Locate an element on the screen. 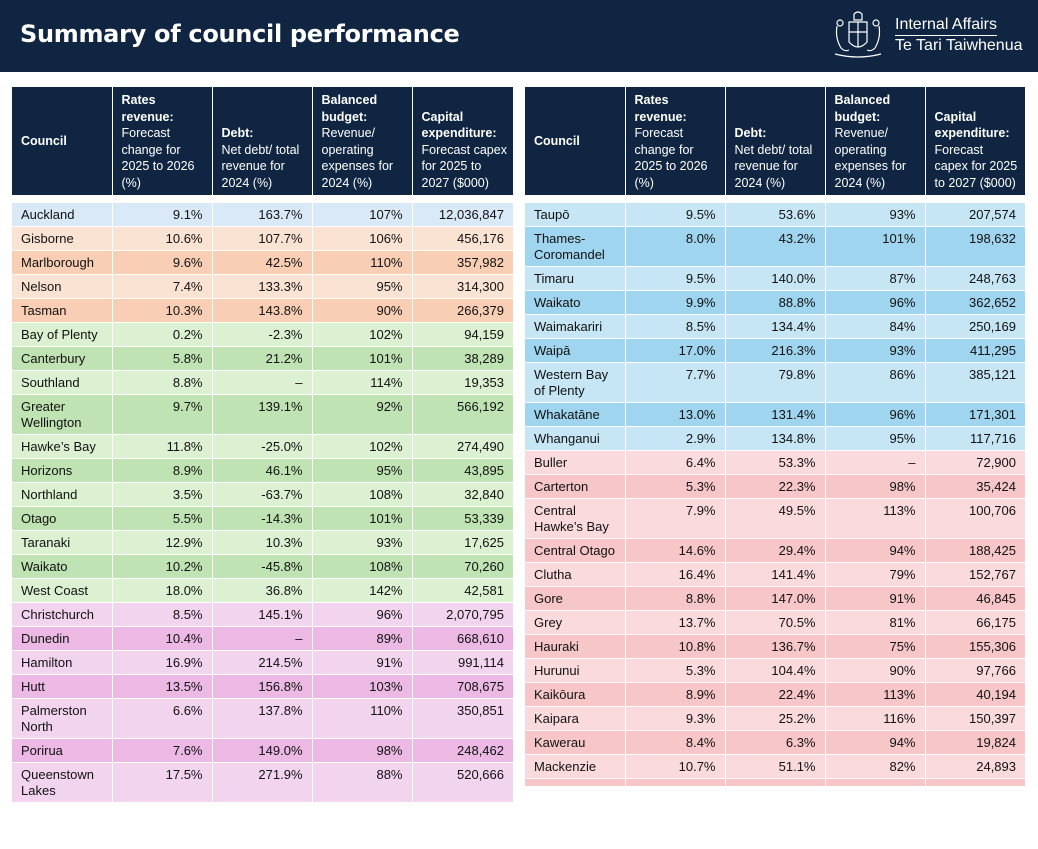  budget-cell: 107% is located at coordinates (362, 213).